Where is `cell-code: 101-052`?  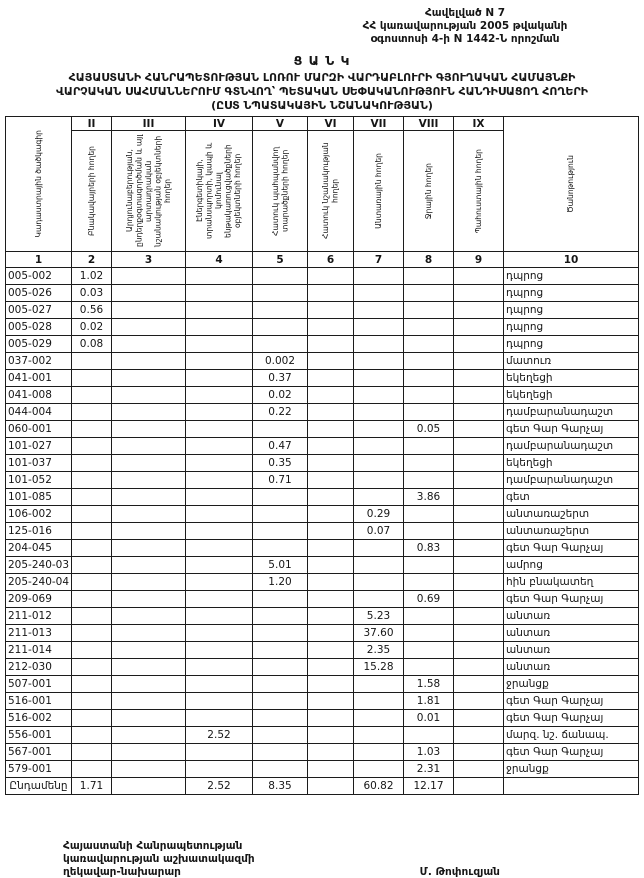 cell-code: 101-052 is located at coordinates (38, 480).